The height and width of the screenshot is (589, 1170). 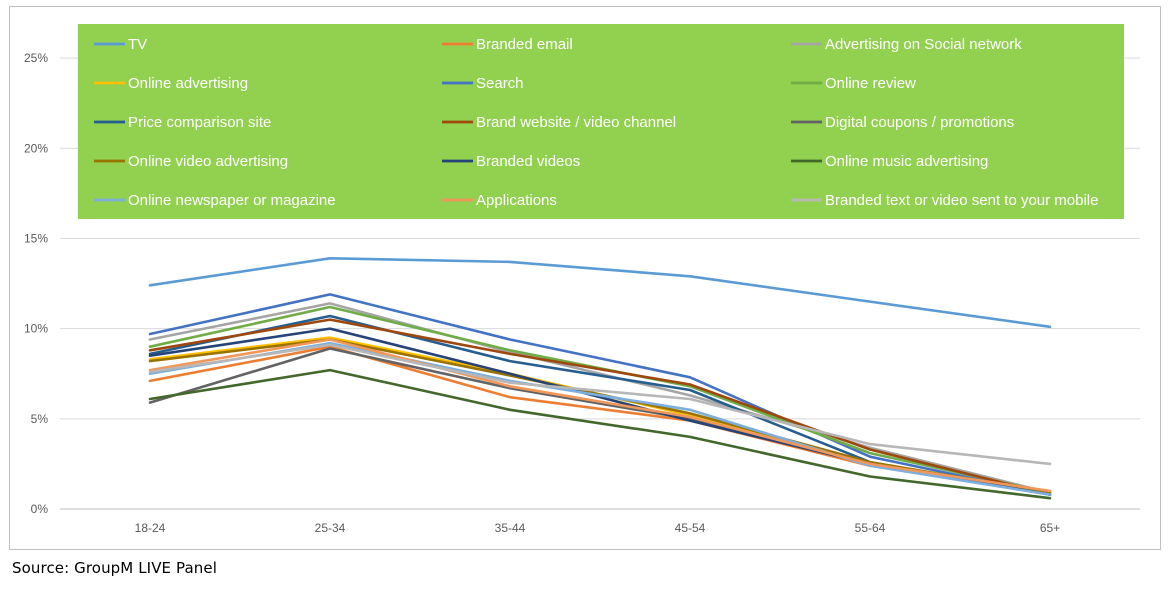 I want to click on legend-label: Online newspaper or magazine, so click(x=232, y=200).